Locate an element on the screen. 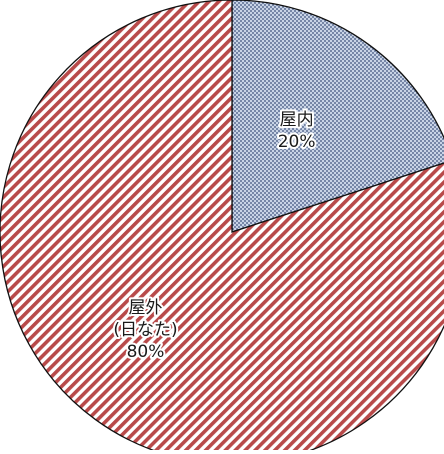 The height and width of the screenshot is (454, 444). pie-slice-name: 屋外 is located at coordinates (146, 308).